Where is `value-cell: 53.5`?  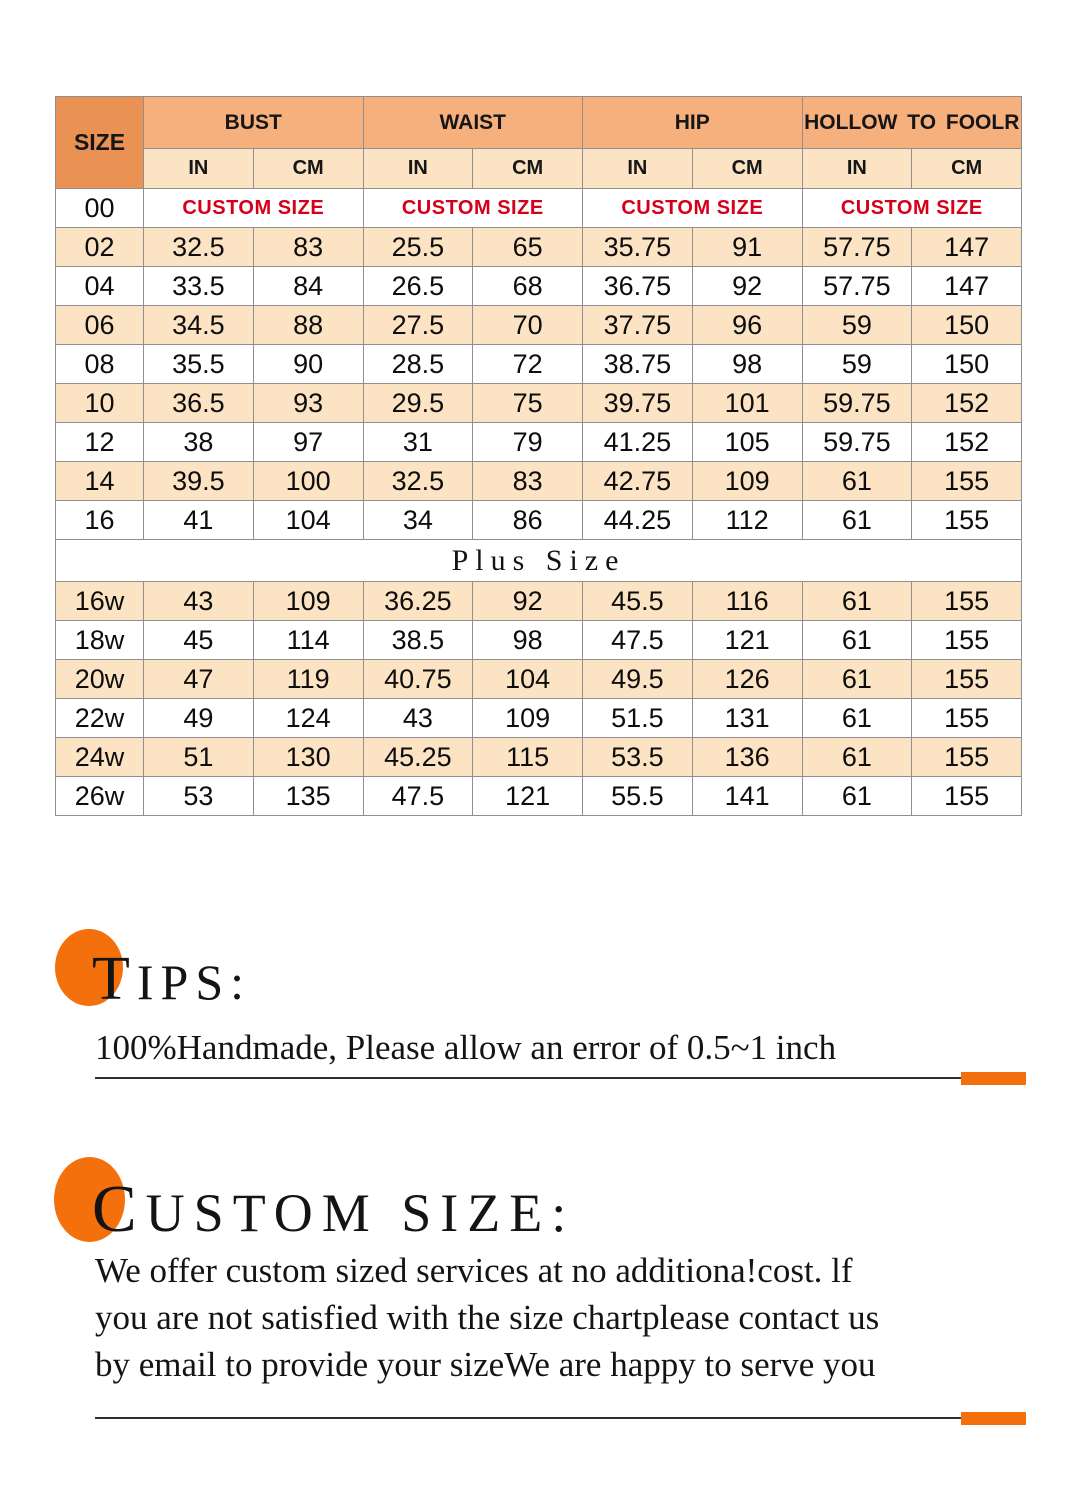 value-cell: 53.5 is located at coordinates (637, 757).